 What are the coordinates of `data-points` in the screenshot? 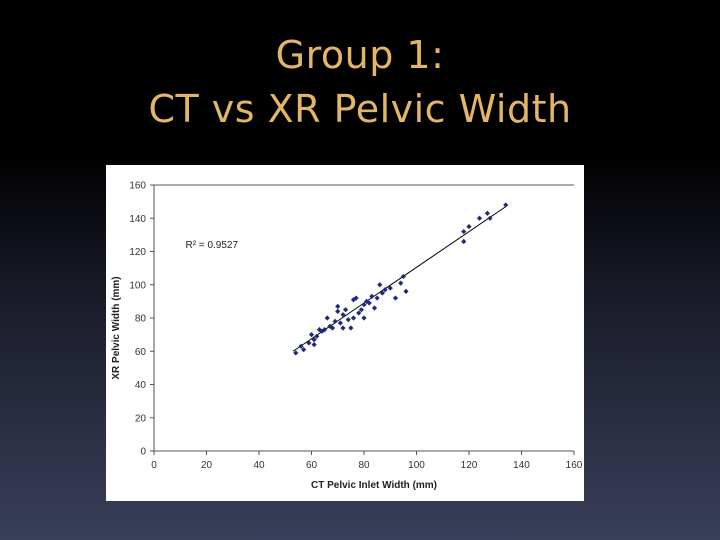 It's located at (401, 279).